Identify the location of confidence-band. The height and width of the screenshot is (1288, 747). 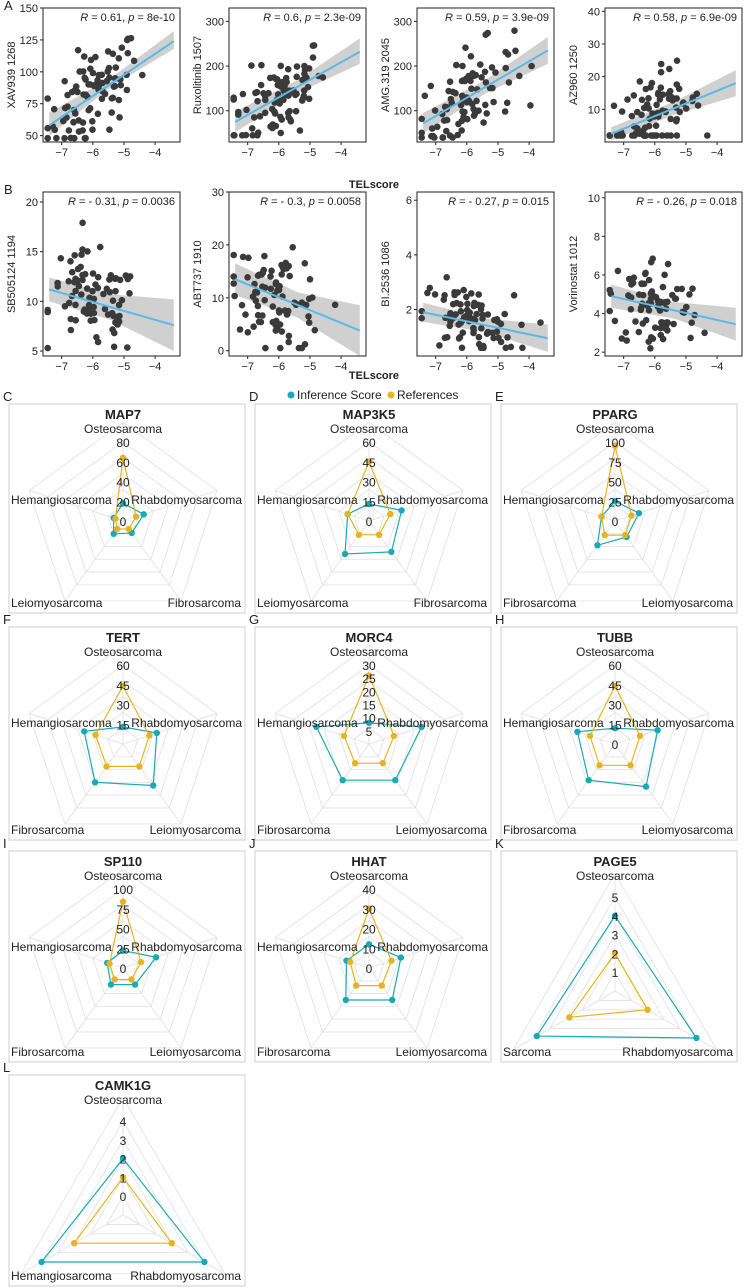
(673, 105).